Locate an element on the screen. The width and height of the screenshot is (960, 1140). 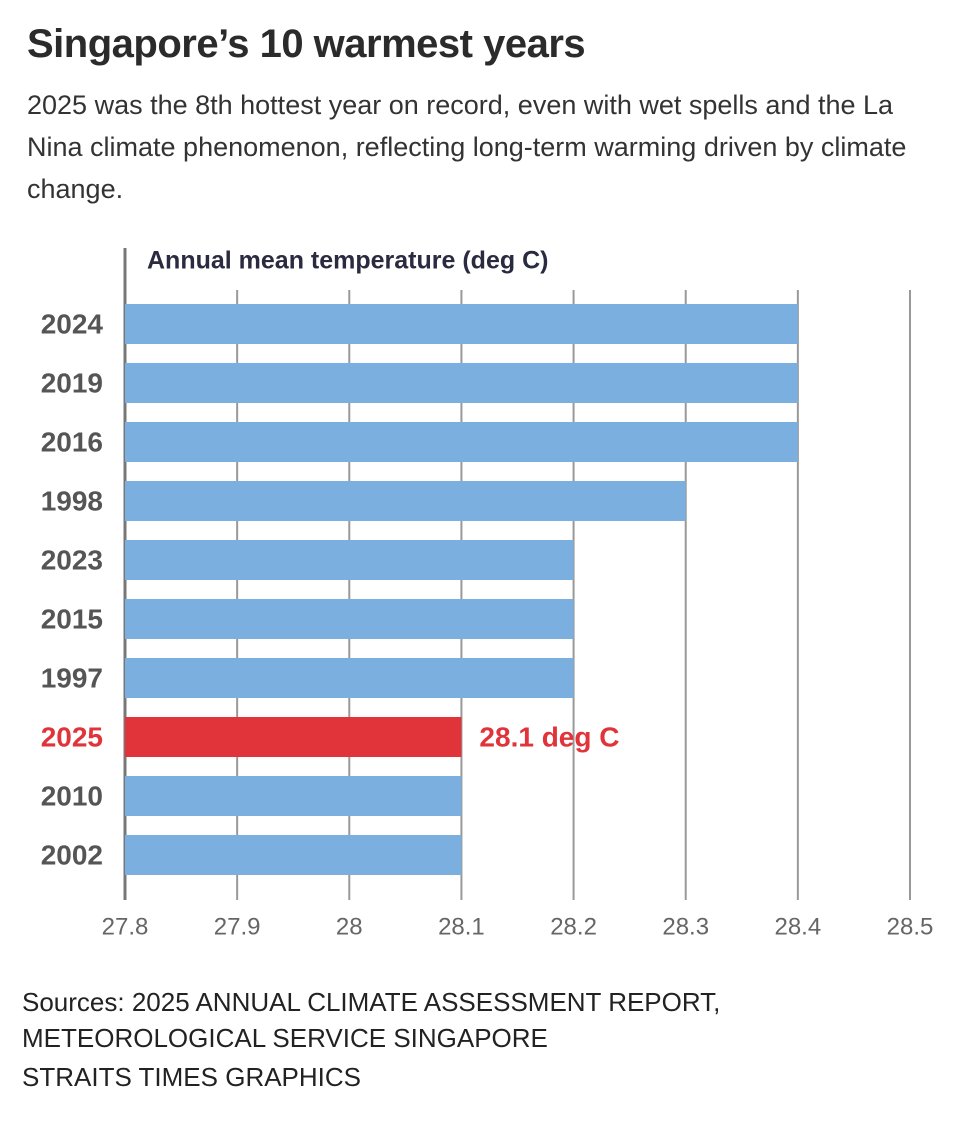
y-tick-label: 2025 is located at coordinates (72, 736).